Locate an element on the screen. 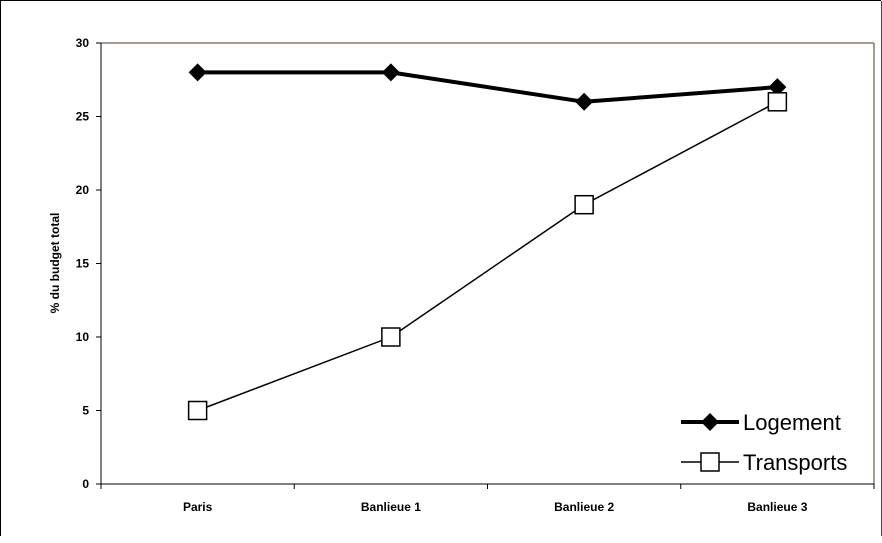  legend-marker-logement is located at coordinates (710, 422).